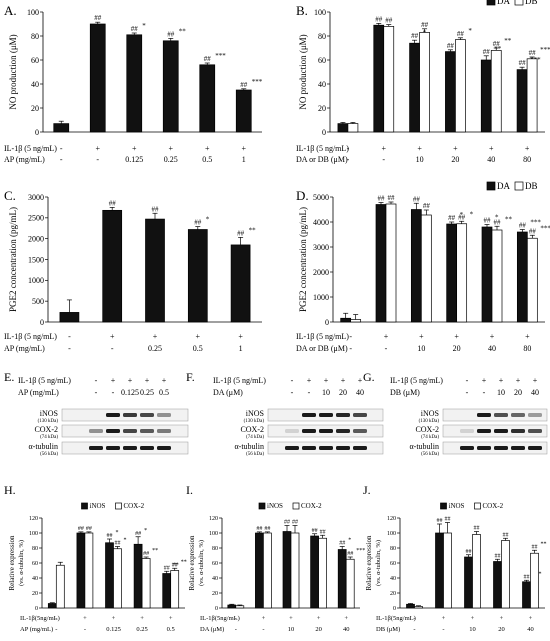  I want to click on y-axis-label: PGE2 concentration (pg/mL), so click(13, 259).